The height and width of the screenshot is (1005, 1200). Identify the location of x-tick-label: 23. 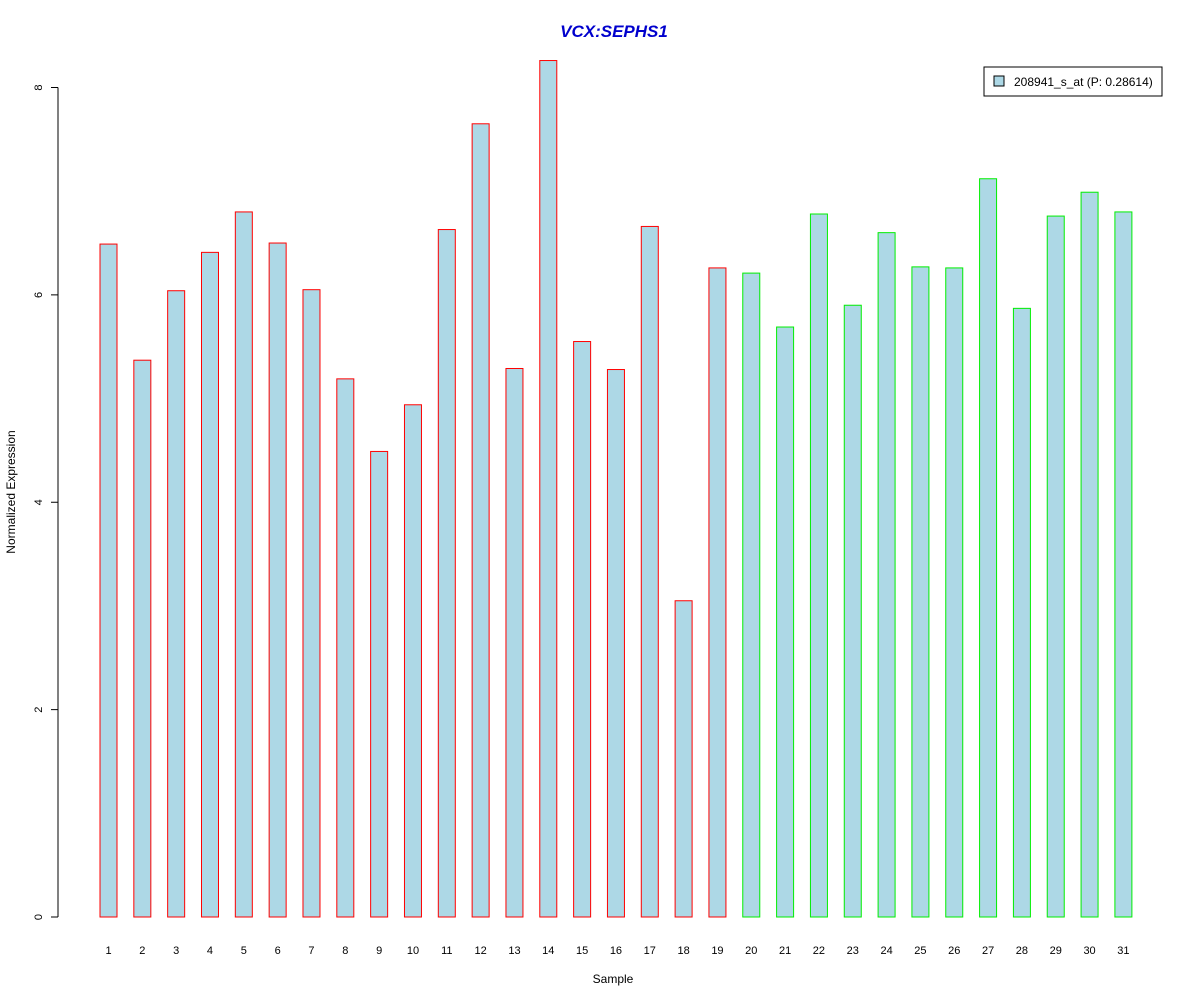
(853, 951).